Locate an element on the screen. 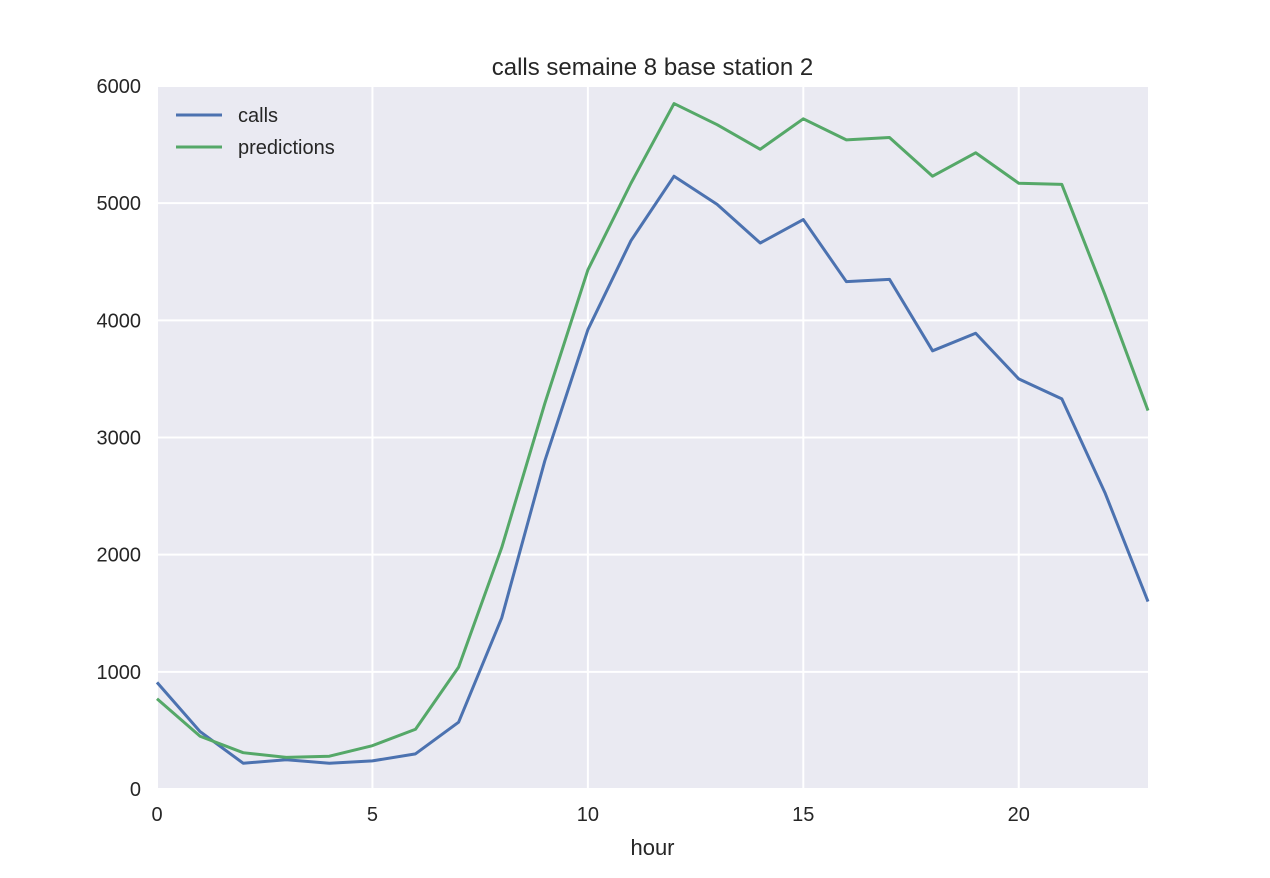  y-tick-label: 2000 is located at coordinates (119, 556).